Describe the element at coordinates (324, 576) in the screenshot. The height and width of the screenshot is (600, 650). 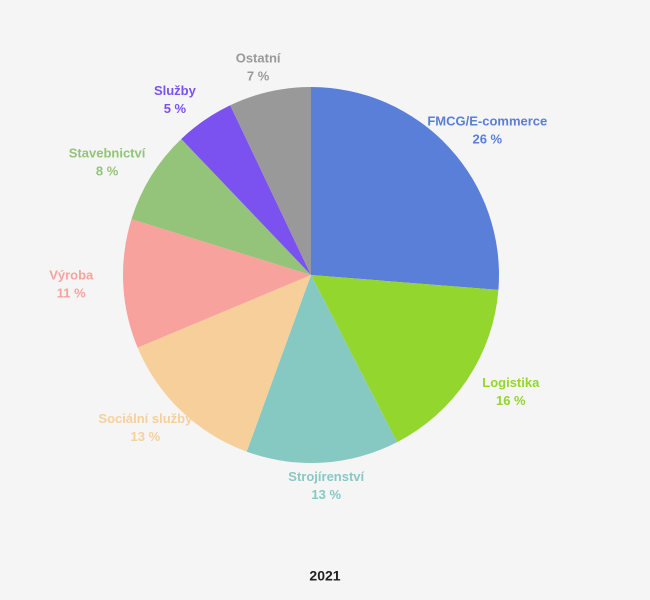
I see `chart-title: 2021` at that location.